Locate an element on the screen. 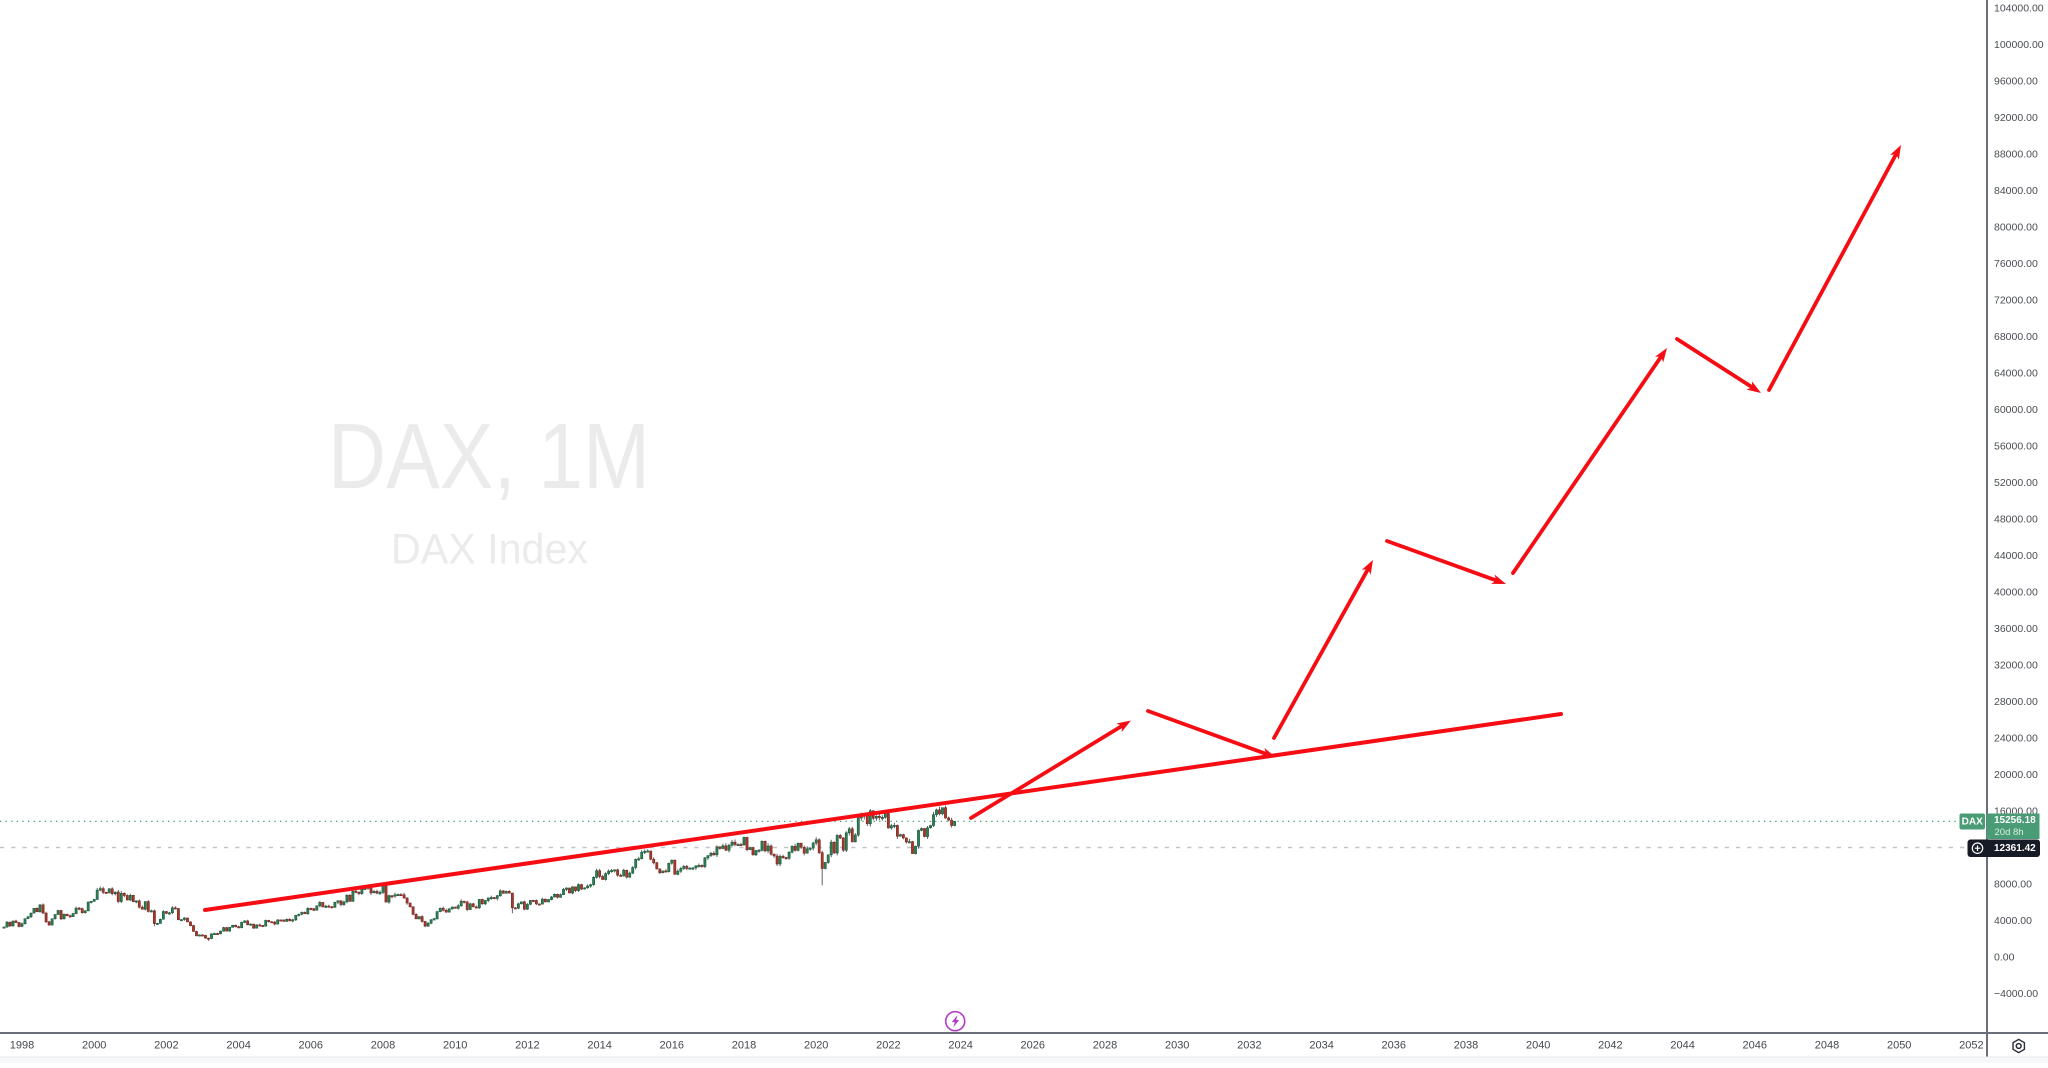 This screenshot has height=1068, width=2048. svg-text: 2032 is located at coordinates (1249, 1046).